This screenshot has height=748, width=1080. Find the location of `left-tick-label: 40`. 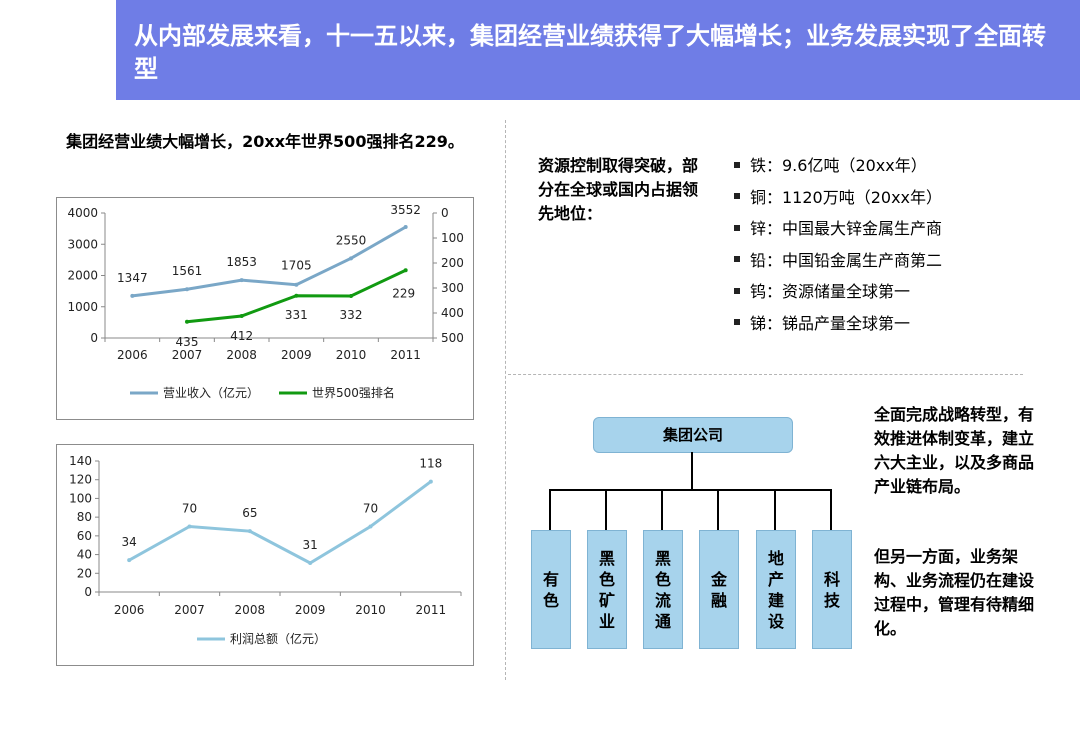

left-tick-label: 40 is located at coordinates (84, 555).